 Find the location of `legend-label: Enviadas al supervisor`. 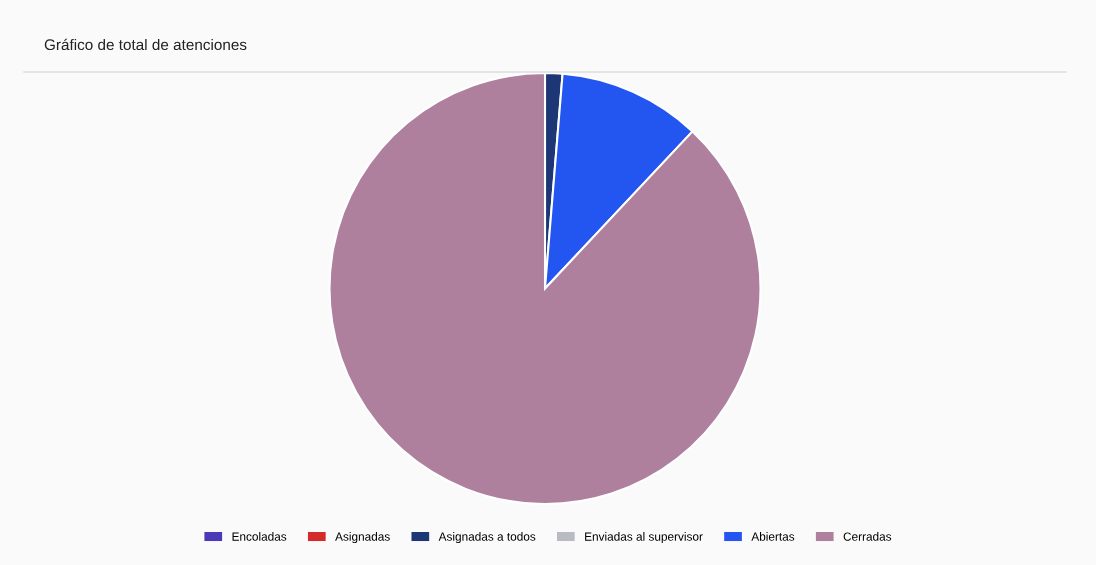

legend-label: Enviadas al supervisor is located at coordinates (644, 538).